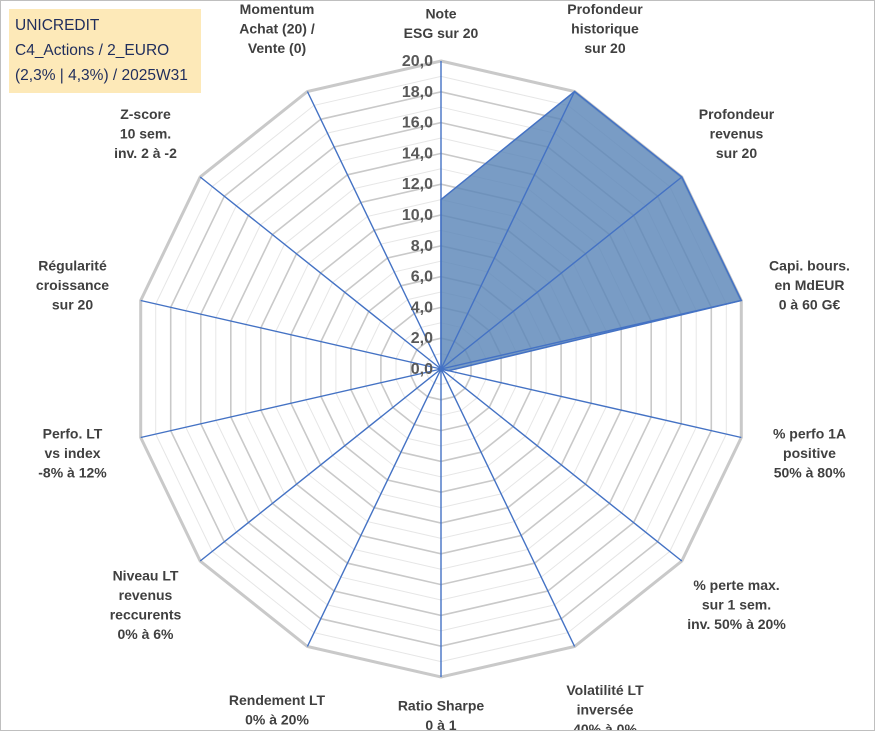  What do you see at coordinates (422, 246) in the screenshot?
I see `tick-label: 8,0` at bounding box center [422, 246].